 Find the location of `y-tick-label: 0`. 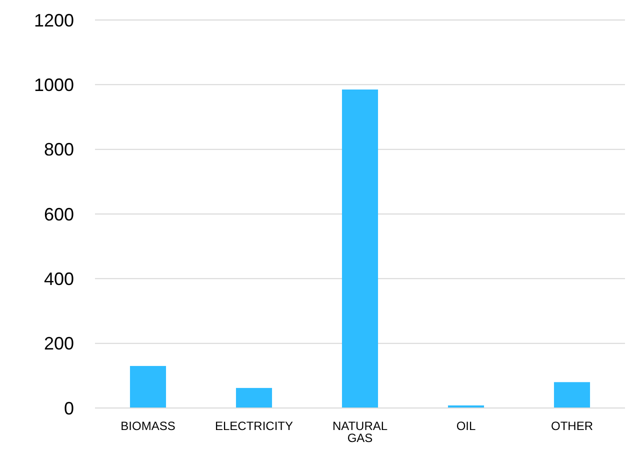

y-tick-label: 0 is located at coordinates (69, 408).